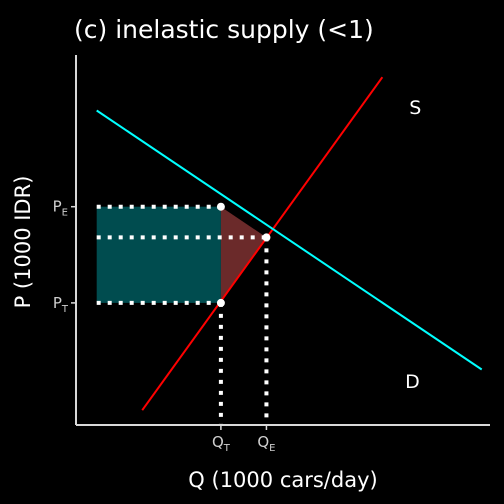  What do you see at coordinates (266, 237) in the screenshot?
I see `equilibrium-point` at bounding box center [266, 237].